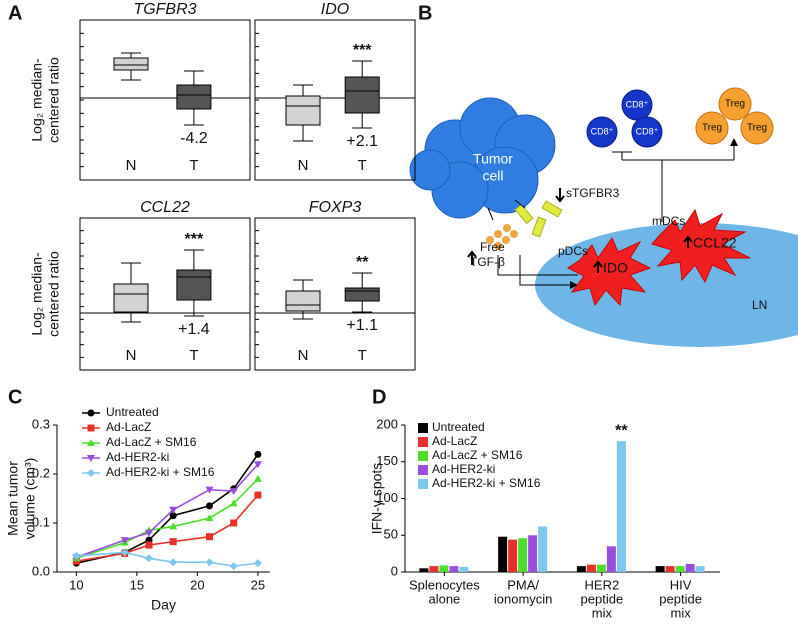 The image size is (798, 632). Describe the element at coordinates (151, 442) in the screenshot. I see `legend-label: Ad-LacZ + SM16` at that location.